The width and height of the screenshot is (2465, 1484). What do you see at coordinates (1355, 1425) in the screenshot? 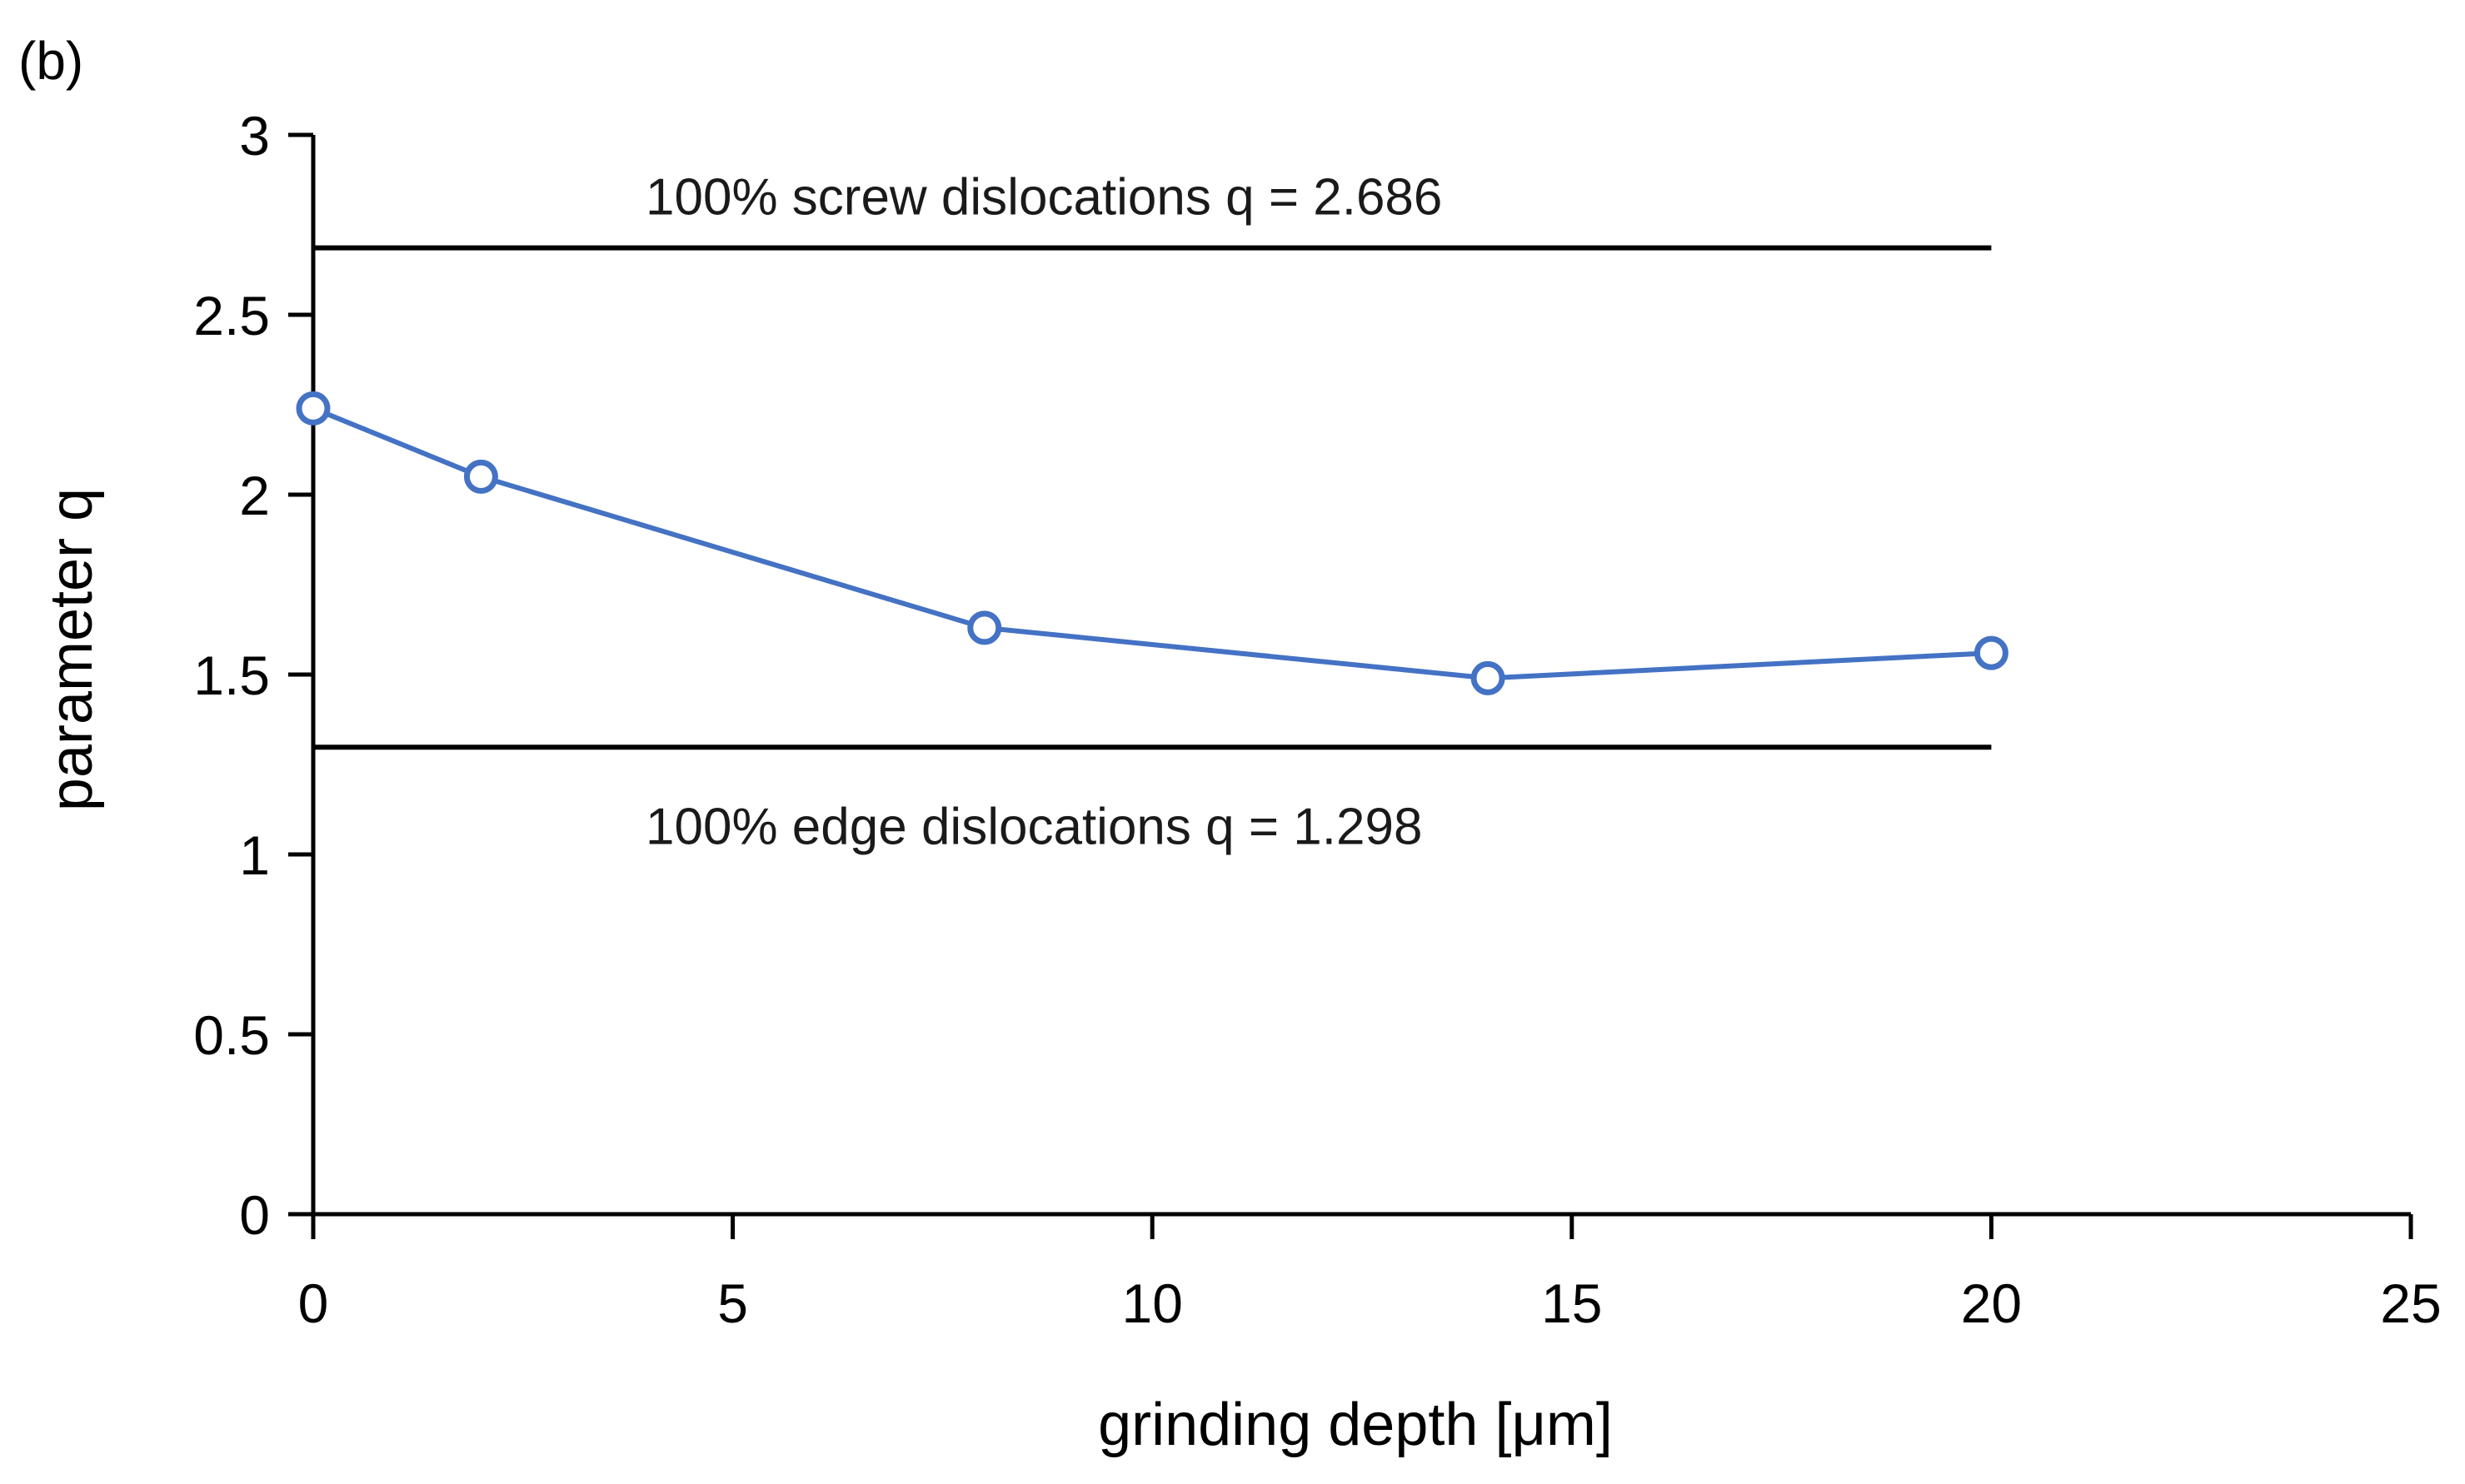
I see `x-axis-title: grinding depth [μm]` at bounding box center [1355, 1425].